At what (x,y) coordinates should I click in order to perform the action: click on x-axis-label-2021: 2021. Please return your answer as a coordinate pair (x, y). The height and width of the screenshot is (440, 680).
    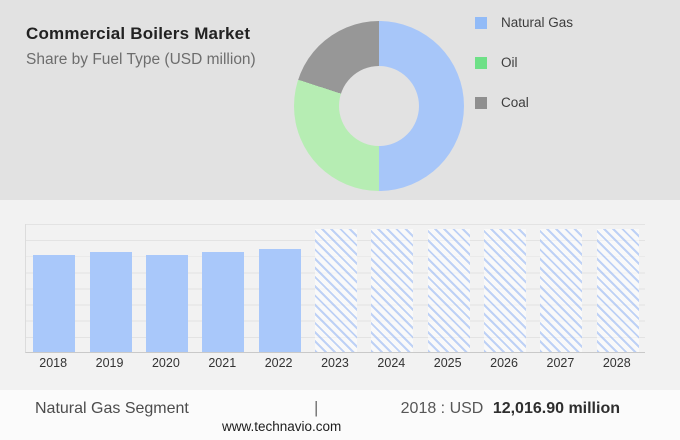
    Looking at the image, I should click on (222, 363).